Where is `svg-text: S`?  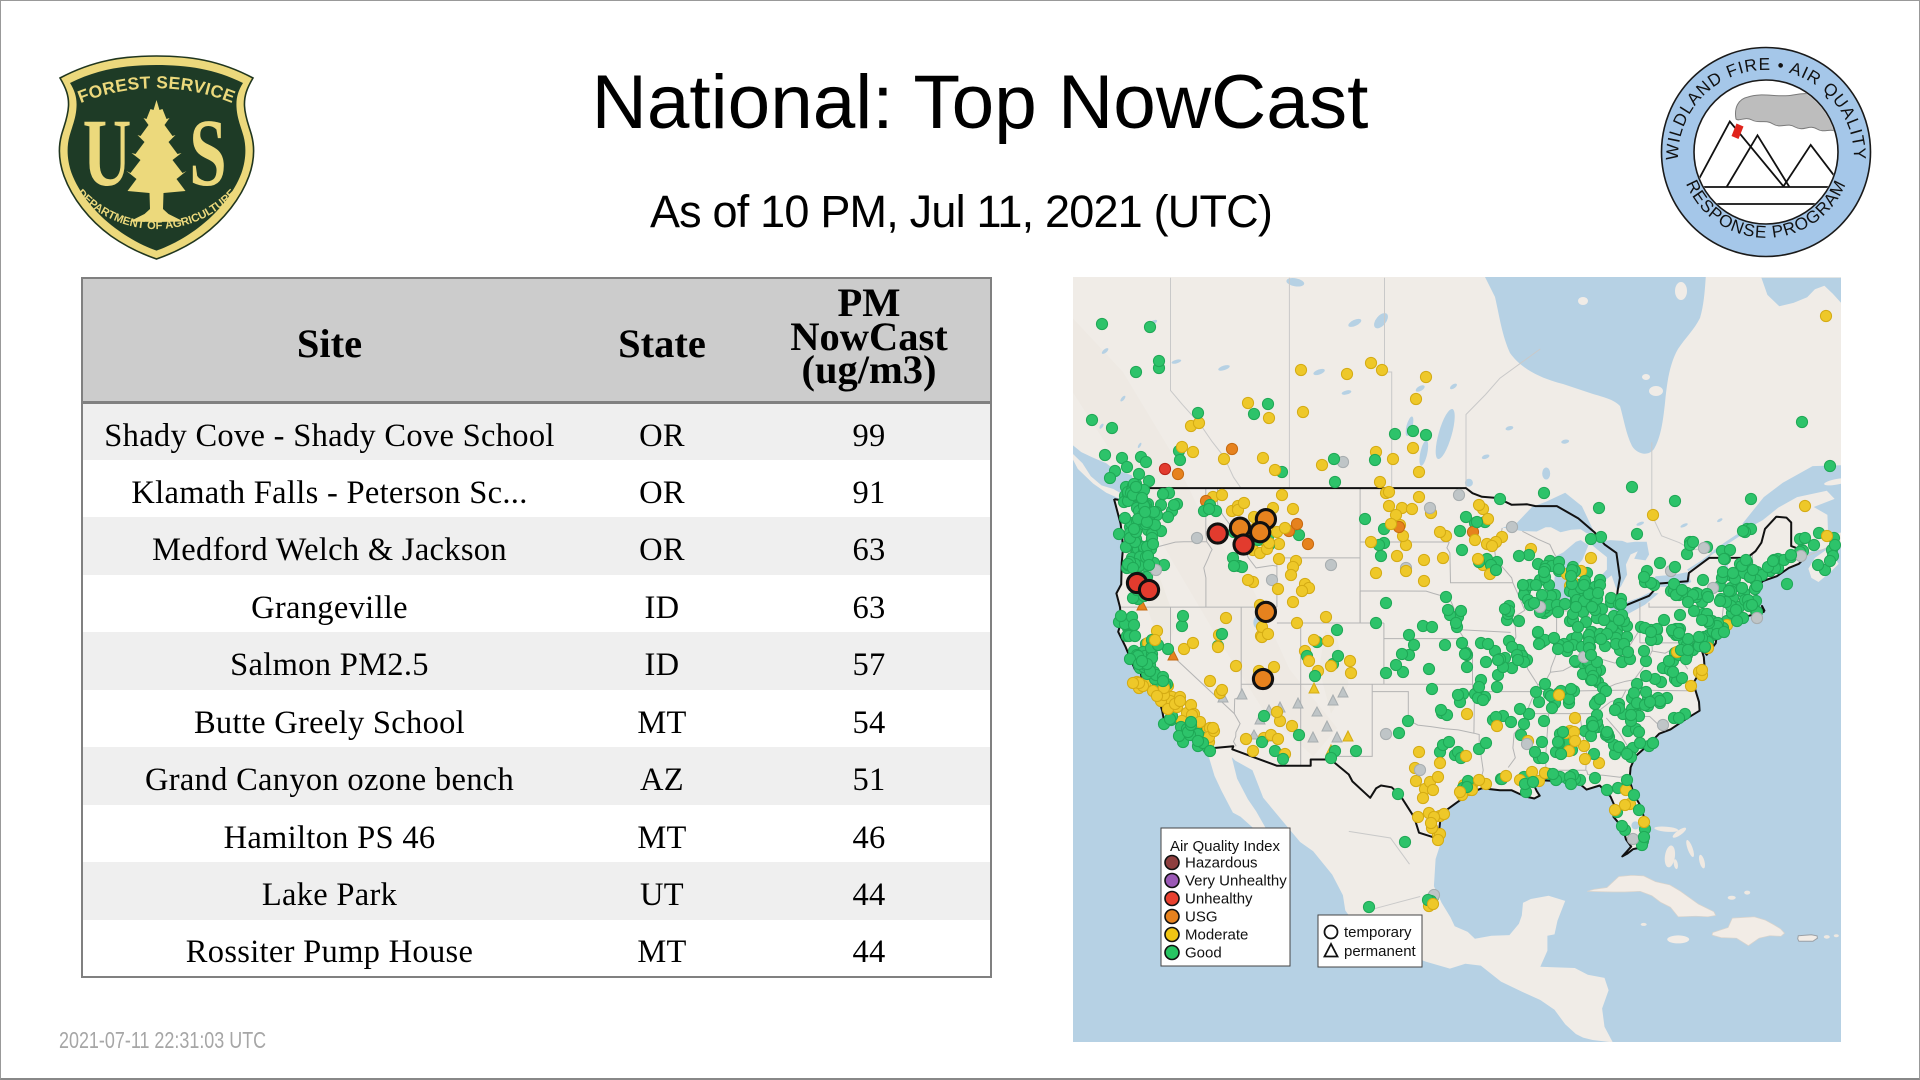
svg-text: S is located at coordinates (207, 152).